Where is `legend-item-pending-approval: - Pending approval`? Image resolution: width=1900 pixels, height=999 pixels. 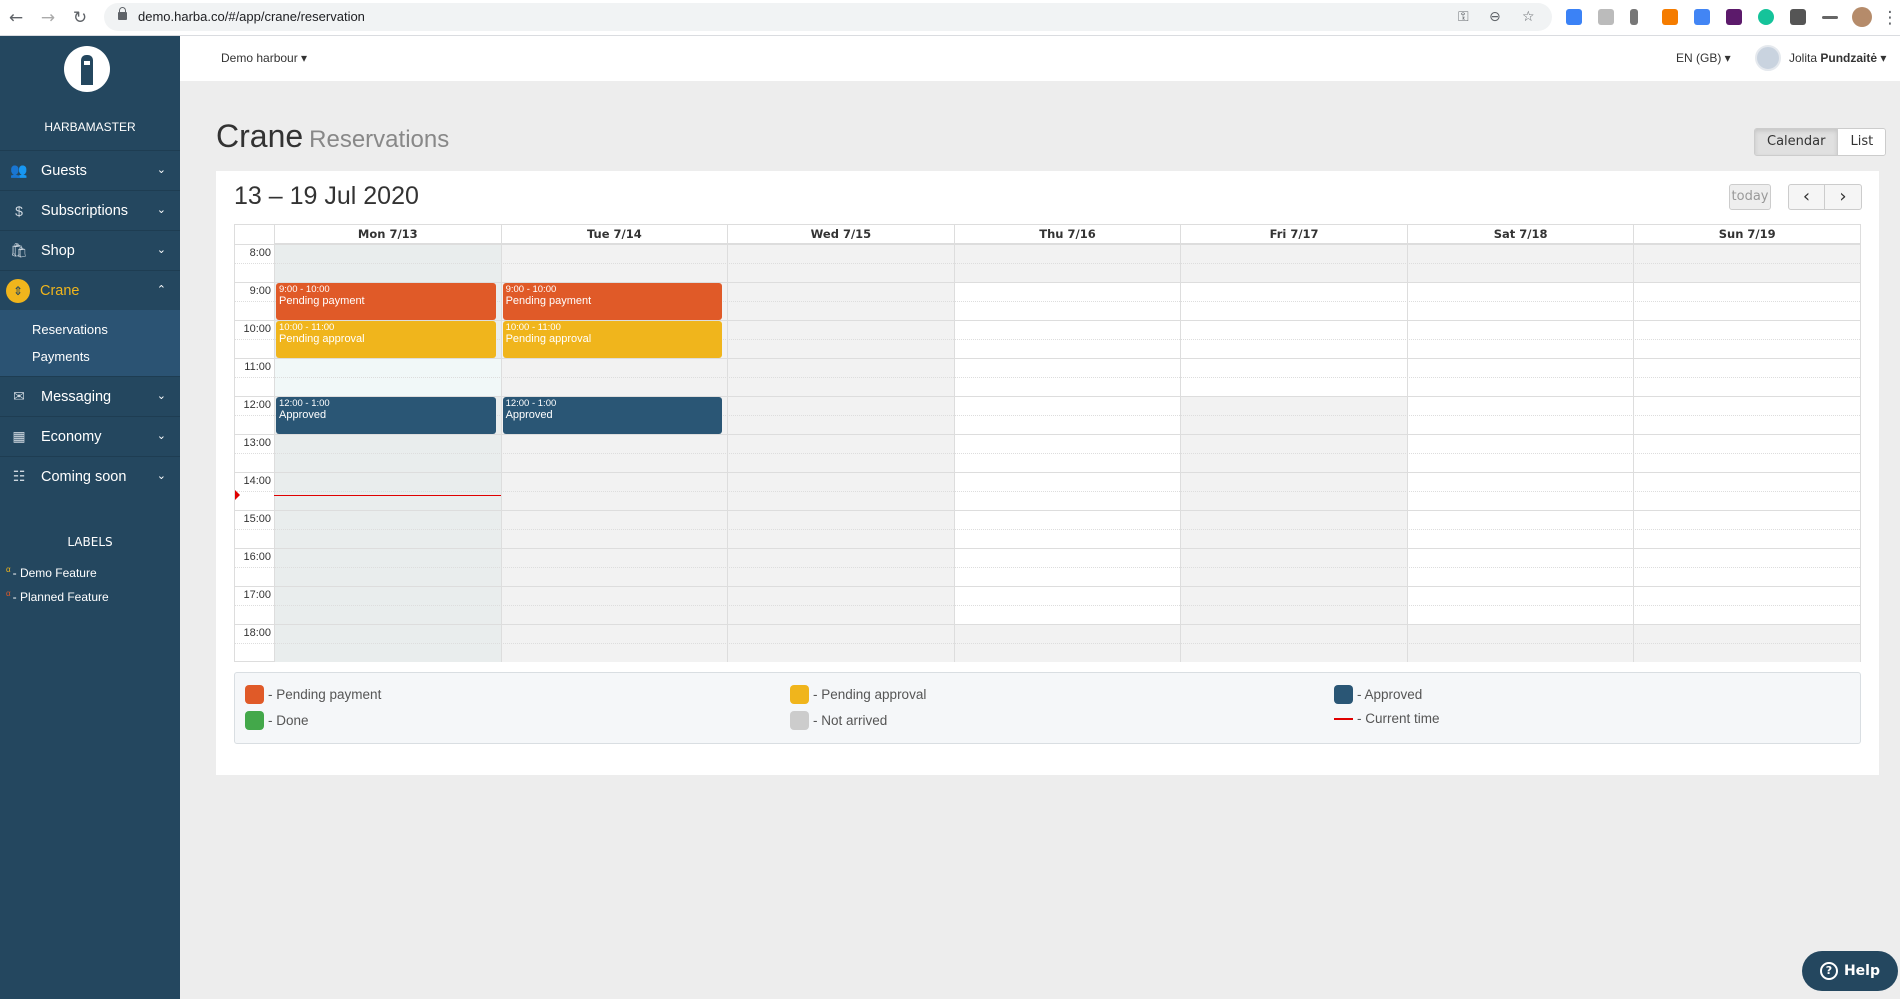
legend-item-pending-approval: - Pending approval is located at coordinates (858, 694).